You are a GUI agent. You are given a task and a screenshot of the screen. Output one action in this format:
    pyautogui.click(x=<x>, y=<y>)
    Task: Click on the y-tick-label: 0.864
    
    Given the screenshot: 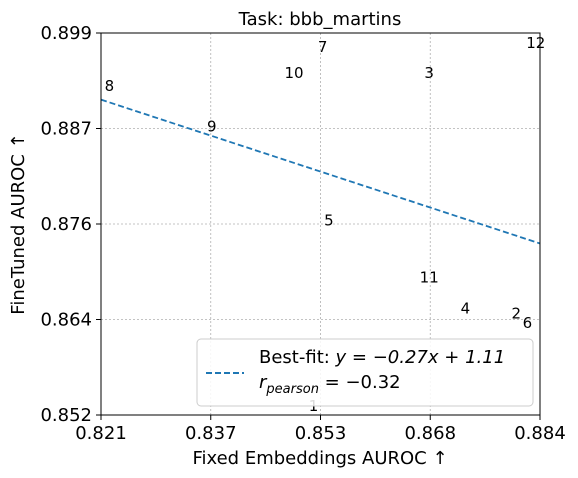 What is the action you would take?
    pyautogui.click(x=66, y=320)
    